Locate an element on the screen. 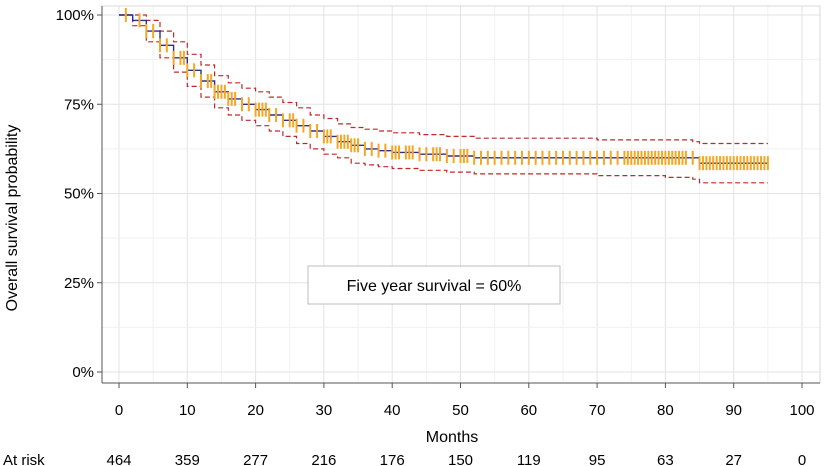  x-tick-label: 80 is located at coordinates (665, 410).